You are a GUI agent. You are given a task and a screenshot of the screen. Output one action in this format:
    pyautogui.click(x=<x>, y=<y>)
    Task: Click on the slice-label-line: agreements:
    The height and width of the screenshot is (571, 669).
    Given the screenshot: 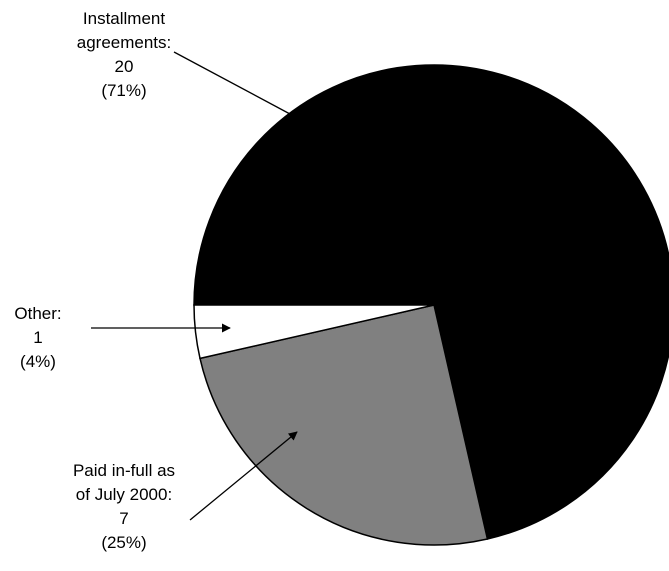 What is the action you would take?
    pyautogui.click(x=124, y=42)
    